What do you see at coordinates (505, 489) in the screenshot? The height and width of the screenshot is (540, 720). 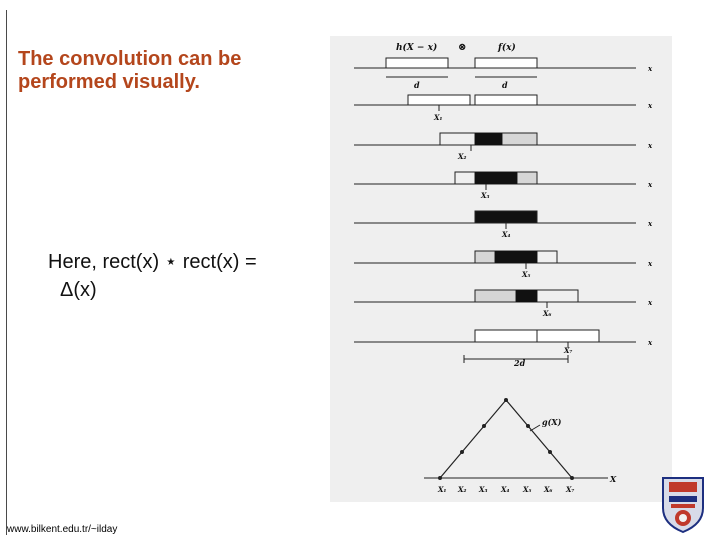 I see `bottom-tick-4: X₄` at bounding box center [505, 489].